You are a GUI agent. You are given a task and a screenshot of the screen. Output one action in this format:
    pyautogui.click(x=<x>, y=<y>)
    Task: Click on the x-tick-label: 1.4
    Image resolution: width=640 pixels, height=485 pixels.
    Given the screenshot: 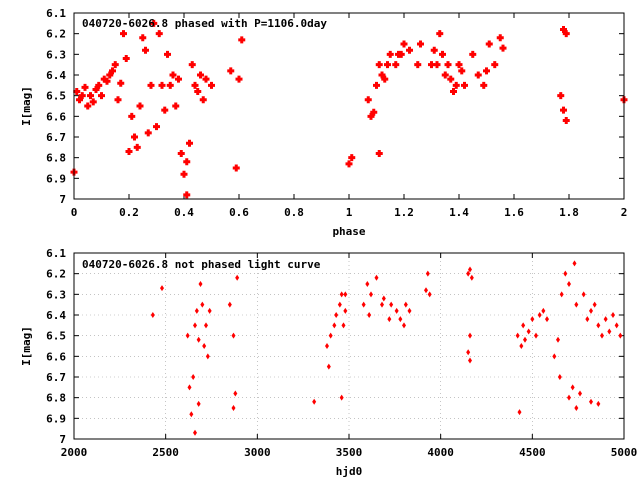 What is the action you would take?
    pyautogui.click(x=459, y=212)
    